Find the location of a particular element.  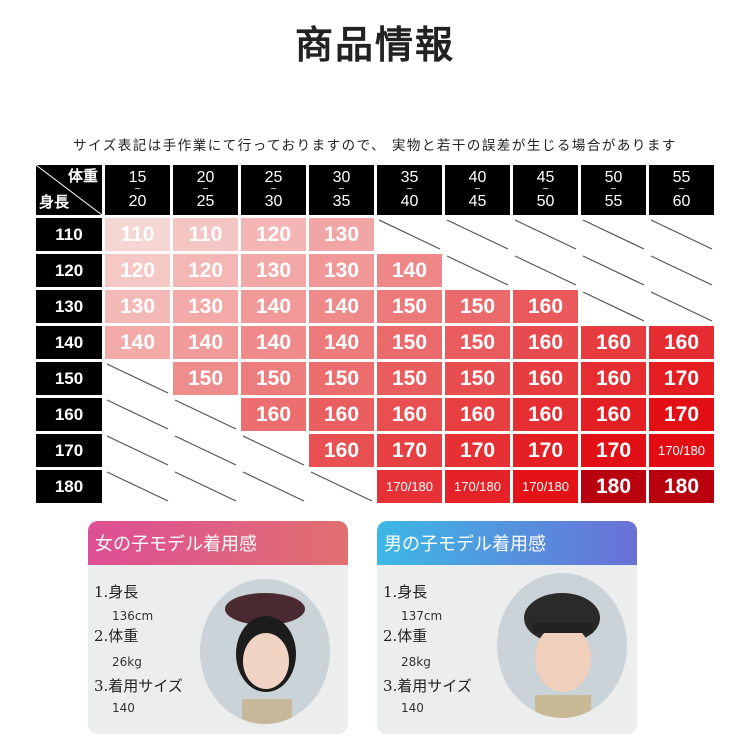

table-row: 120 120 120 130 130 140 is located at coordinates (375, 270).